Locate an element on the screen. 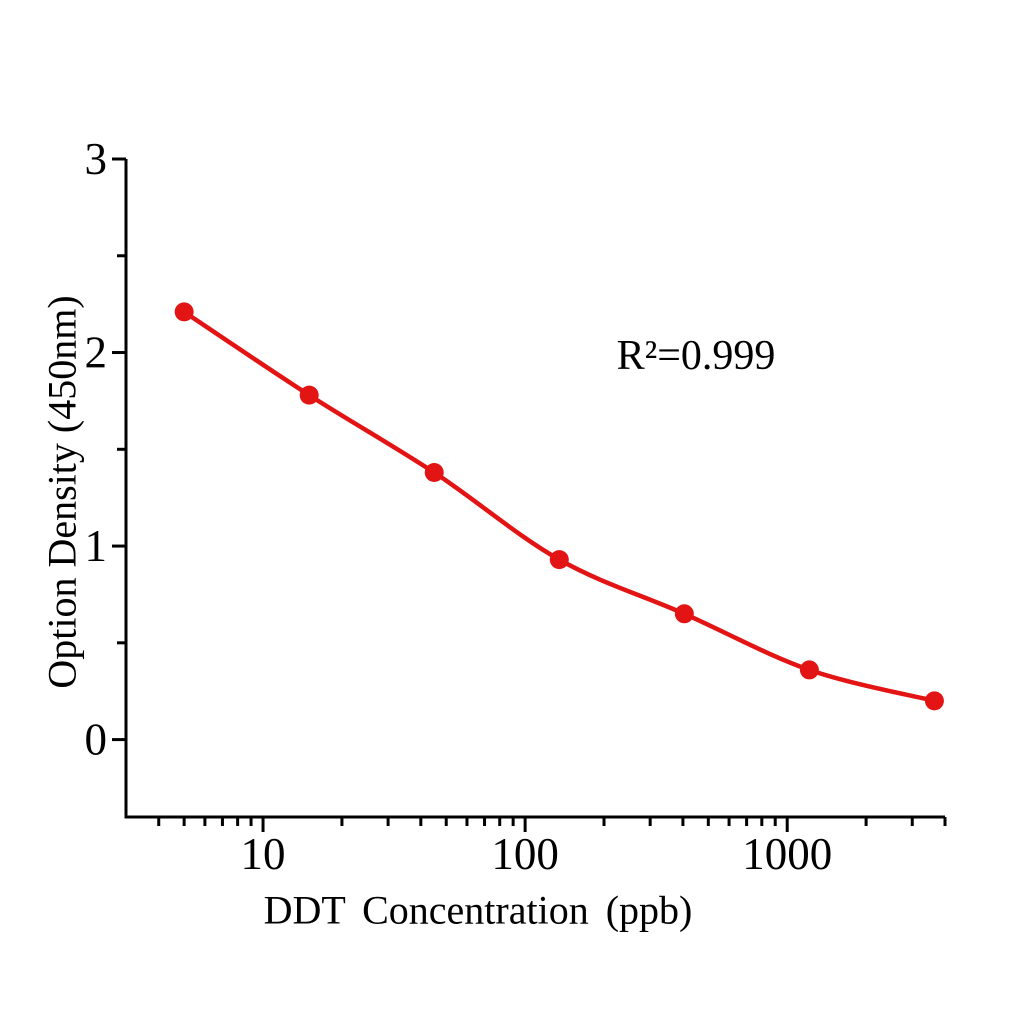  y-axis-title: Option Density (450nm) is located at coordinates (62, 492).